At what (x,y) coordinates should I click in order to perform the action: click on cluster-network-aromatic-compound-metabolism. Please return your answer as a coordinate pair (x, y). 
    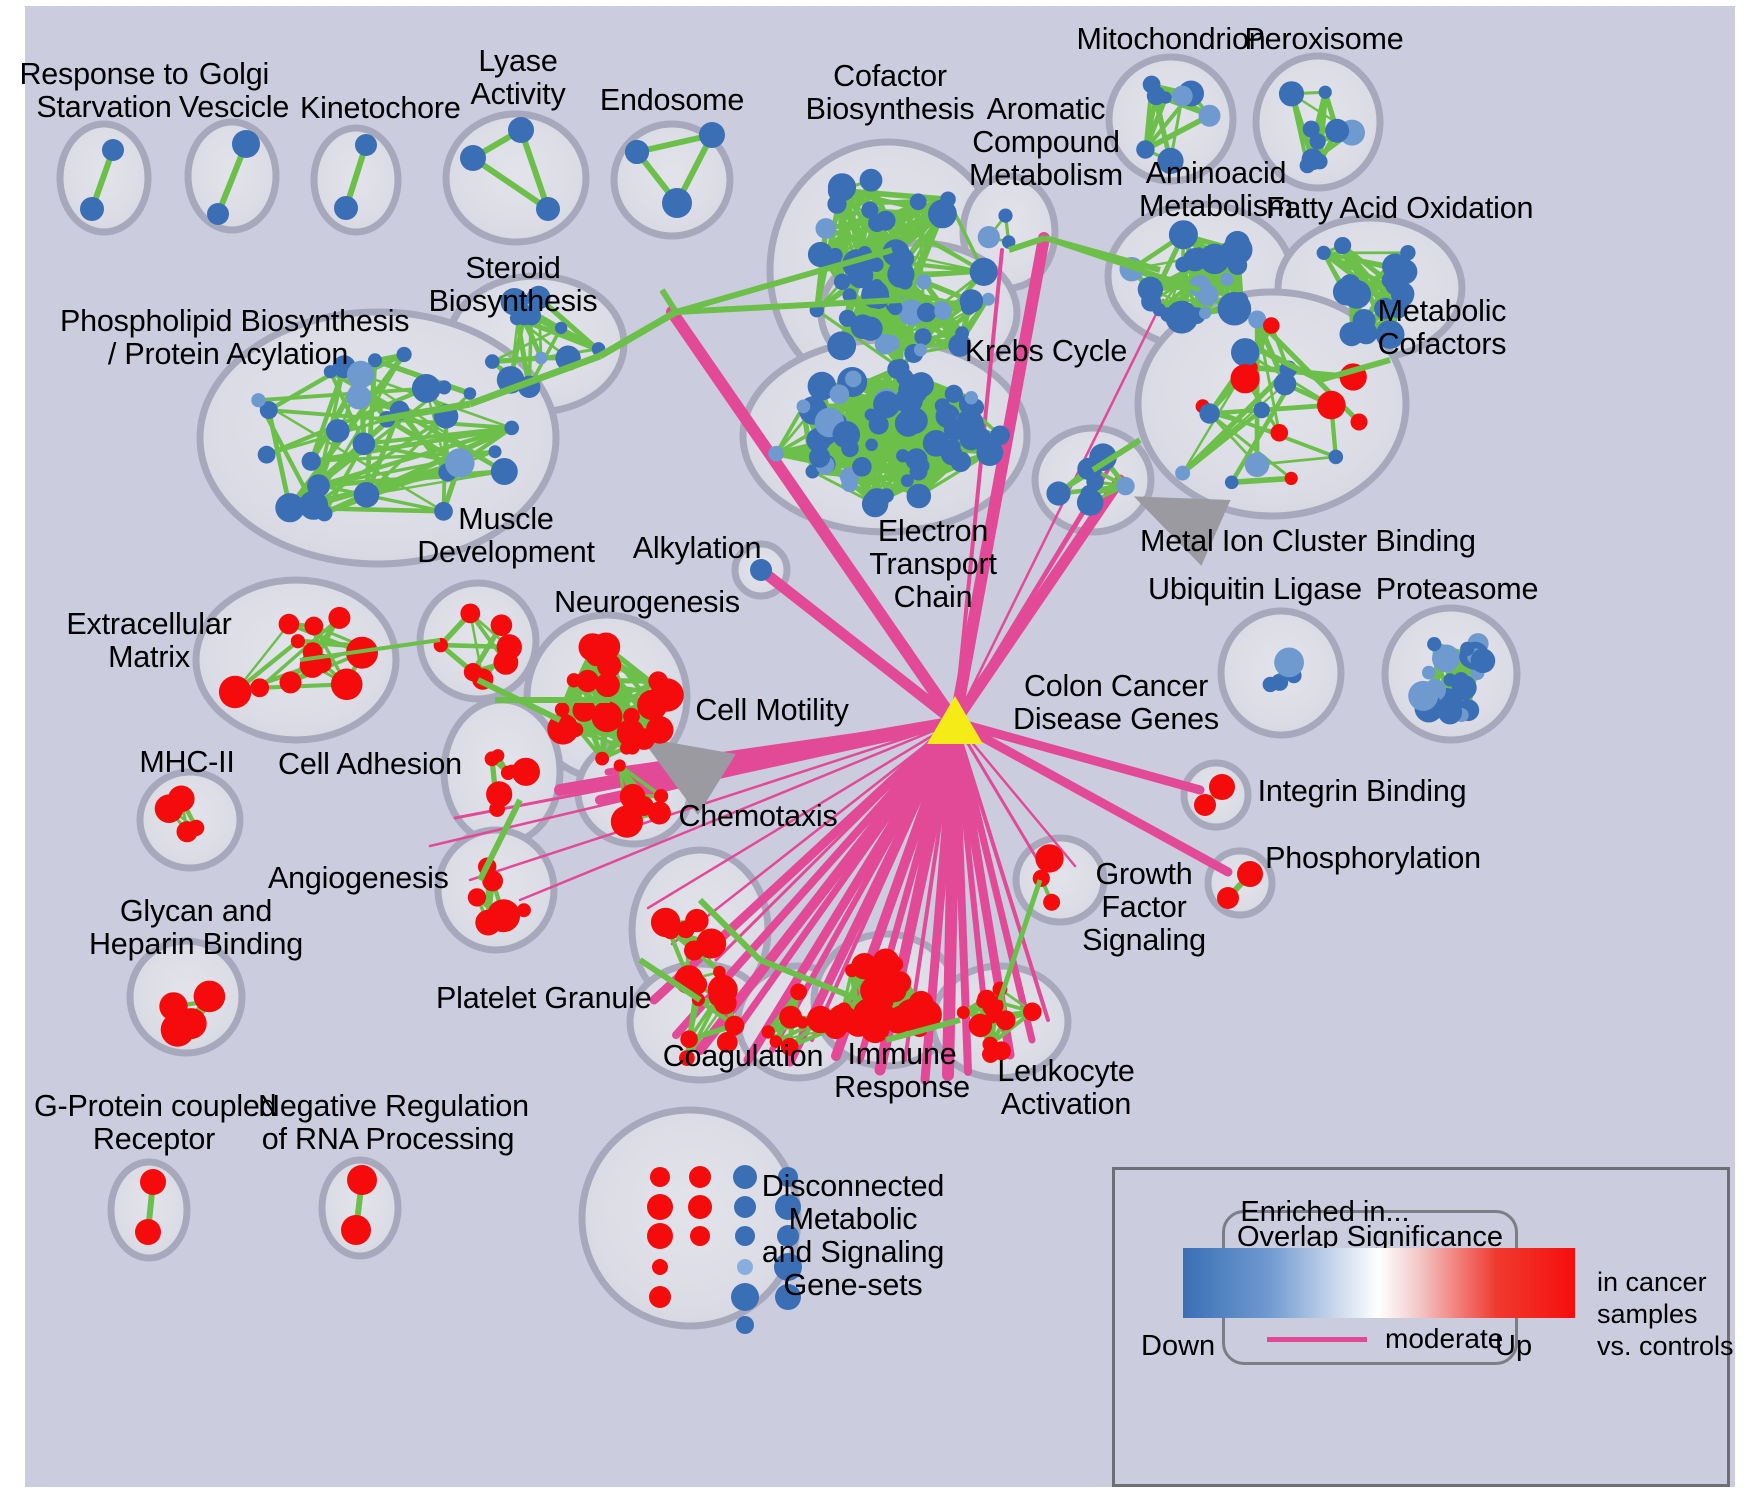
    Looking at the image, I should click on (996, 228).